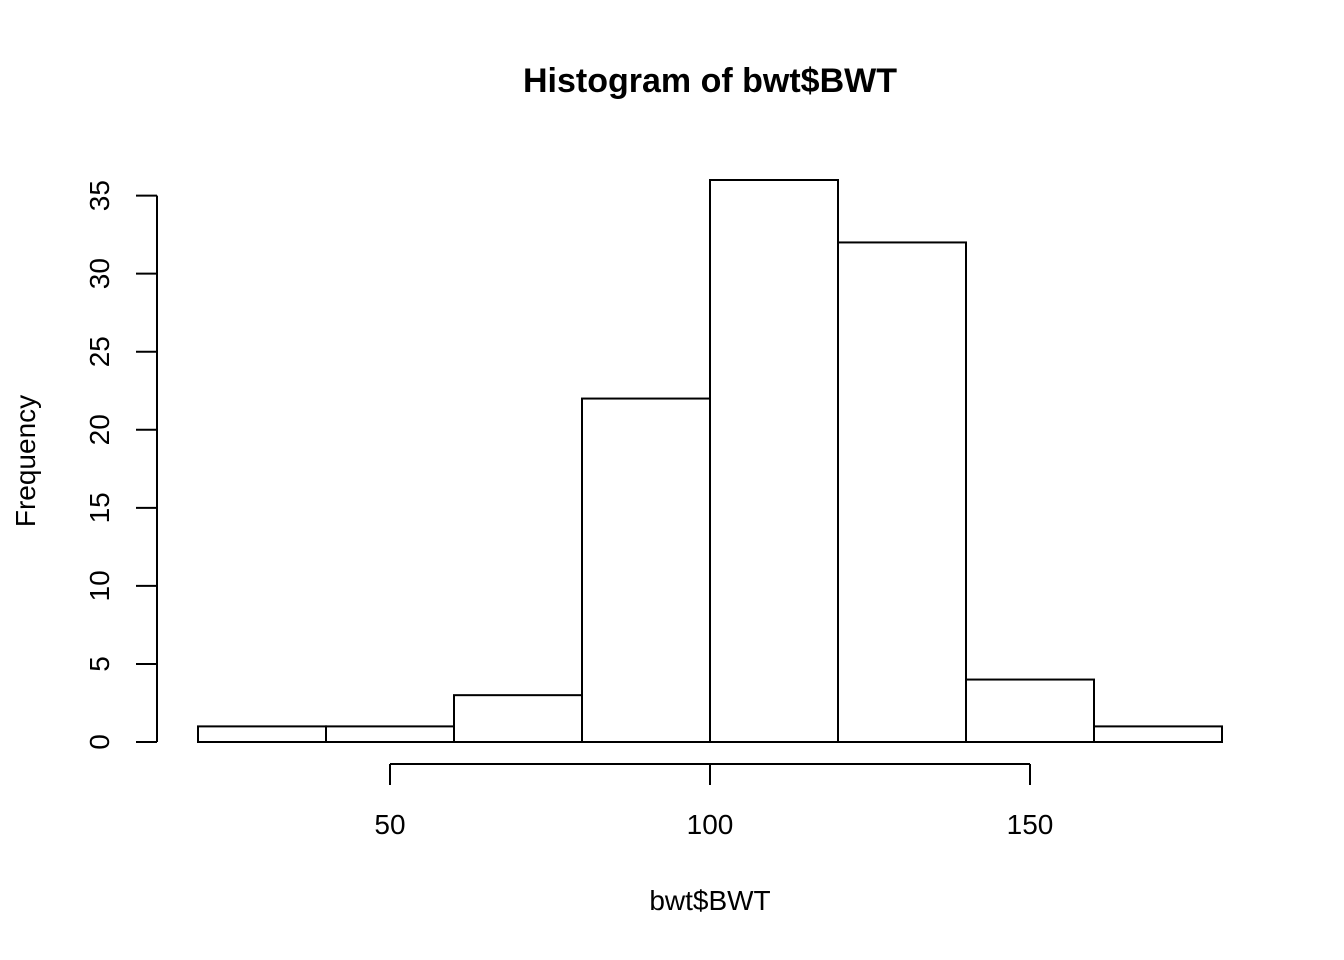 The height and width of the screenshot is (960, 1344). I want to click on y-tick-label: 5, so click(99, 664).